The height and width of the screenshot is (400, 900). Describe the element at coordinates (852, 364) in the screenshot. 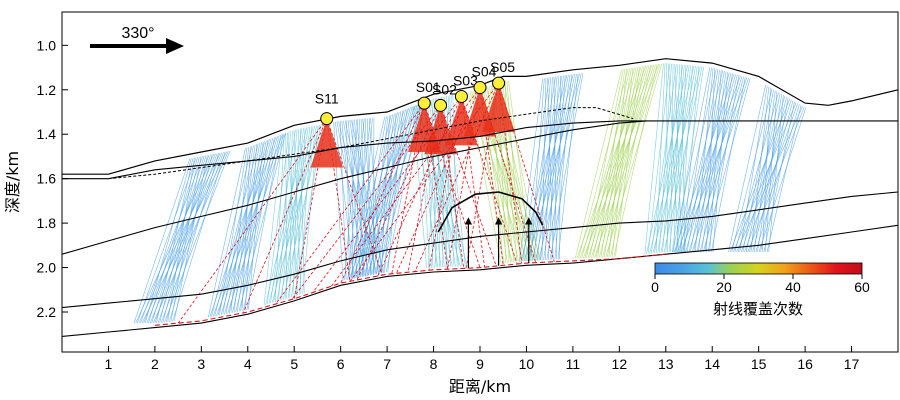

I see `x-tick-label: 17` at that location.